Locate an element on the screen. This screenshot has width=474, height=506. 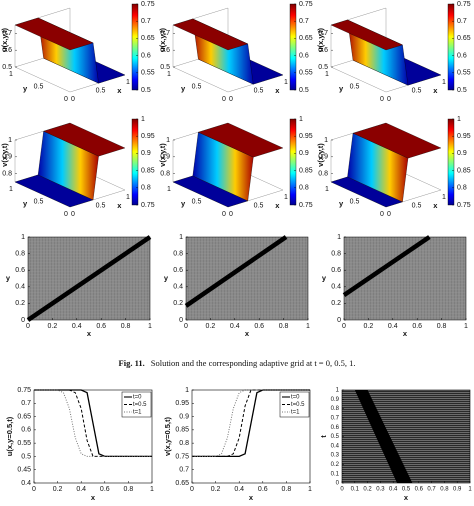
legend-label: t=0 is located at coordinates (295, 398).